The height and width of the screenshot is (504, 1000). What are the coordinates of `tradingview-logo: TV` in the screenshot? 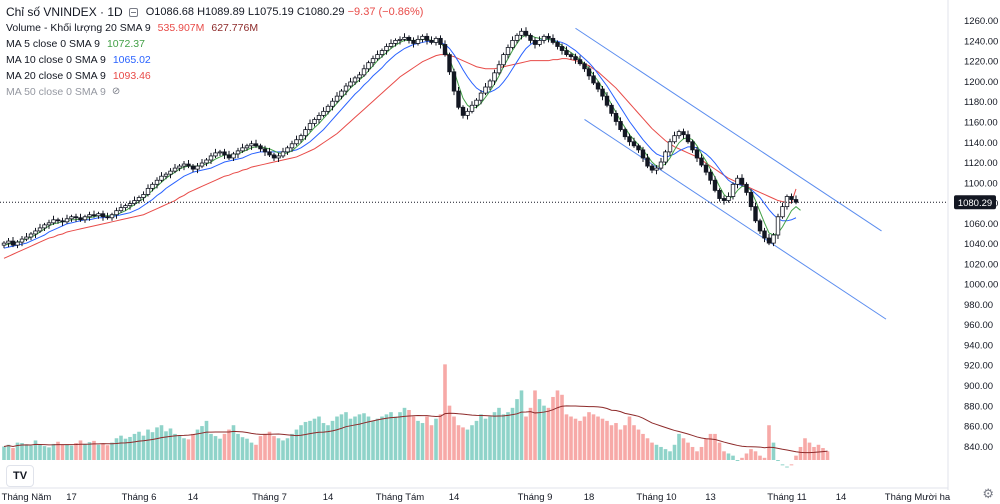 It's located at (20, 476).